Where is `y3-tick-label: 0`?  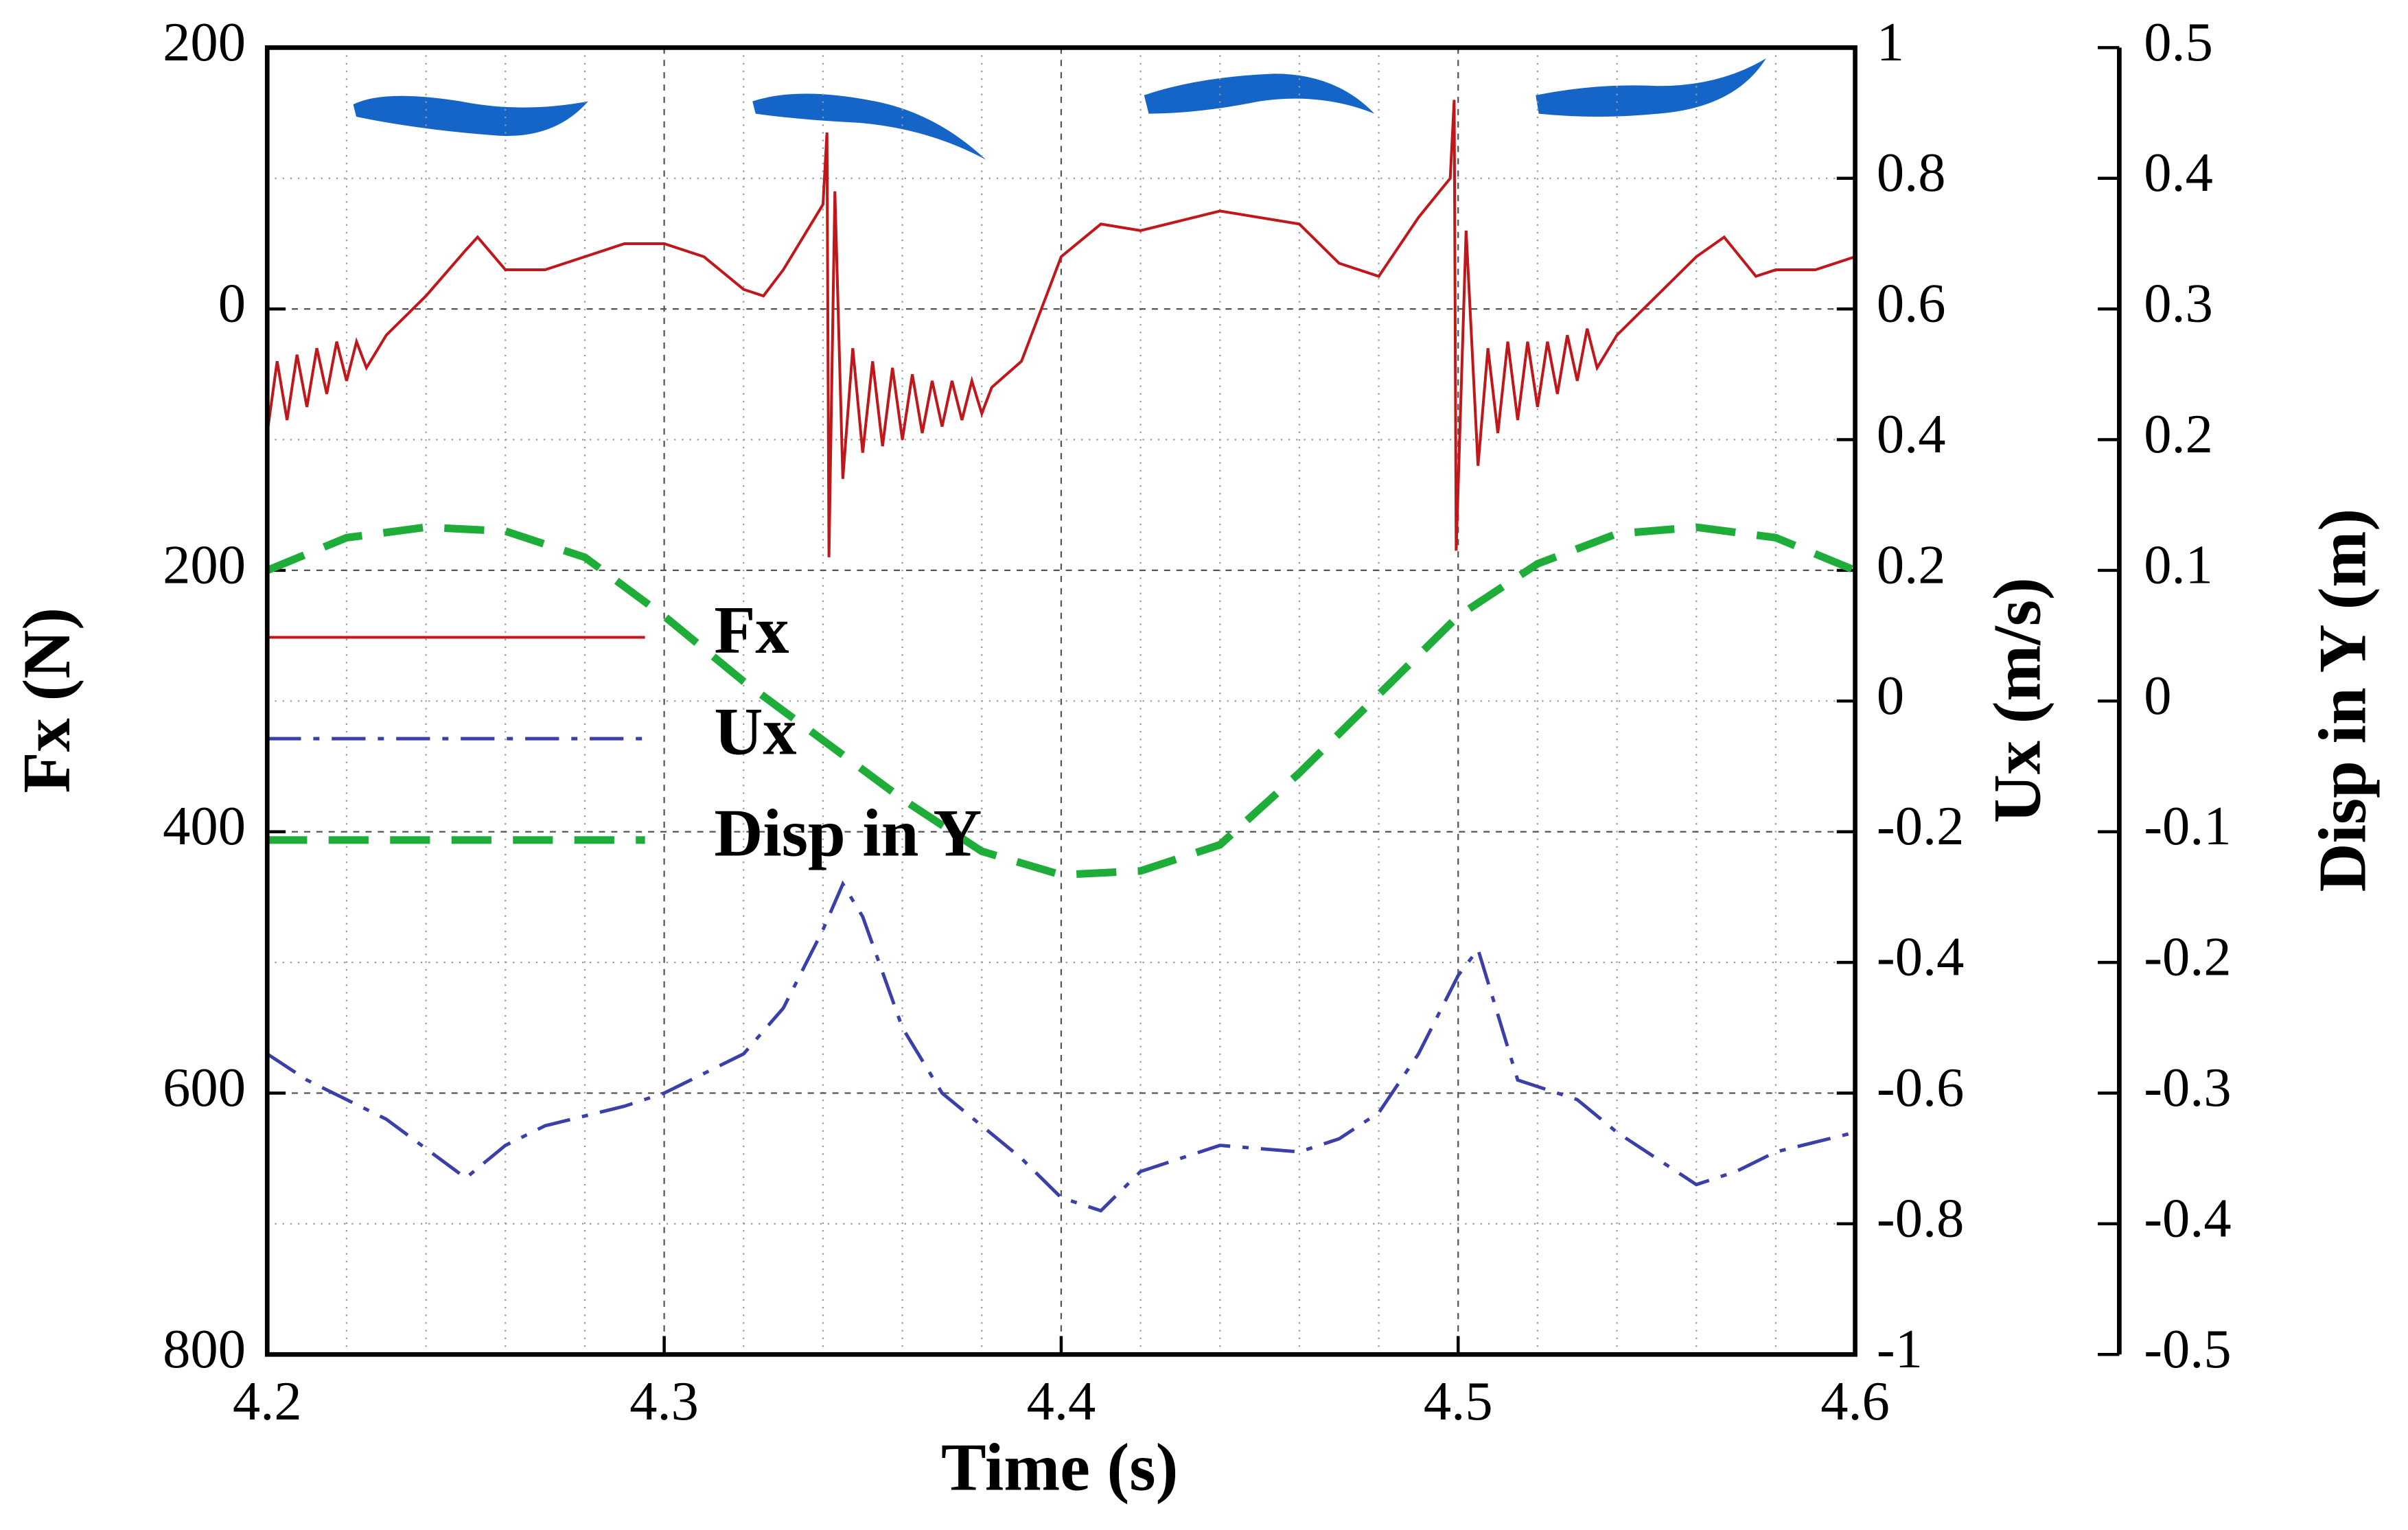
y3-tick-label: 0 is located at coordinates (2157, 695).